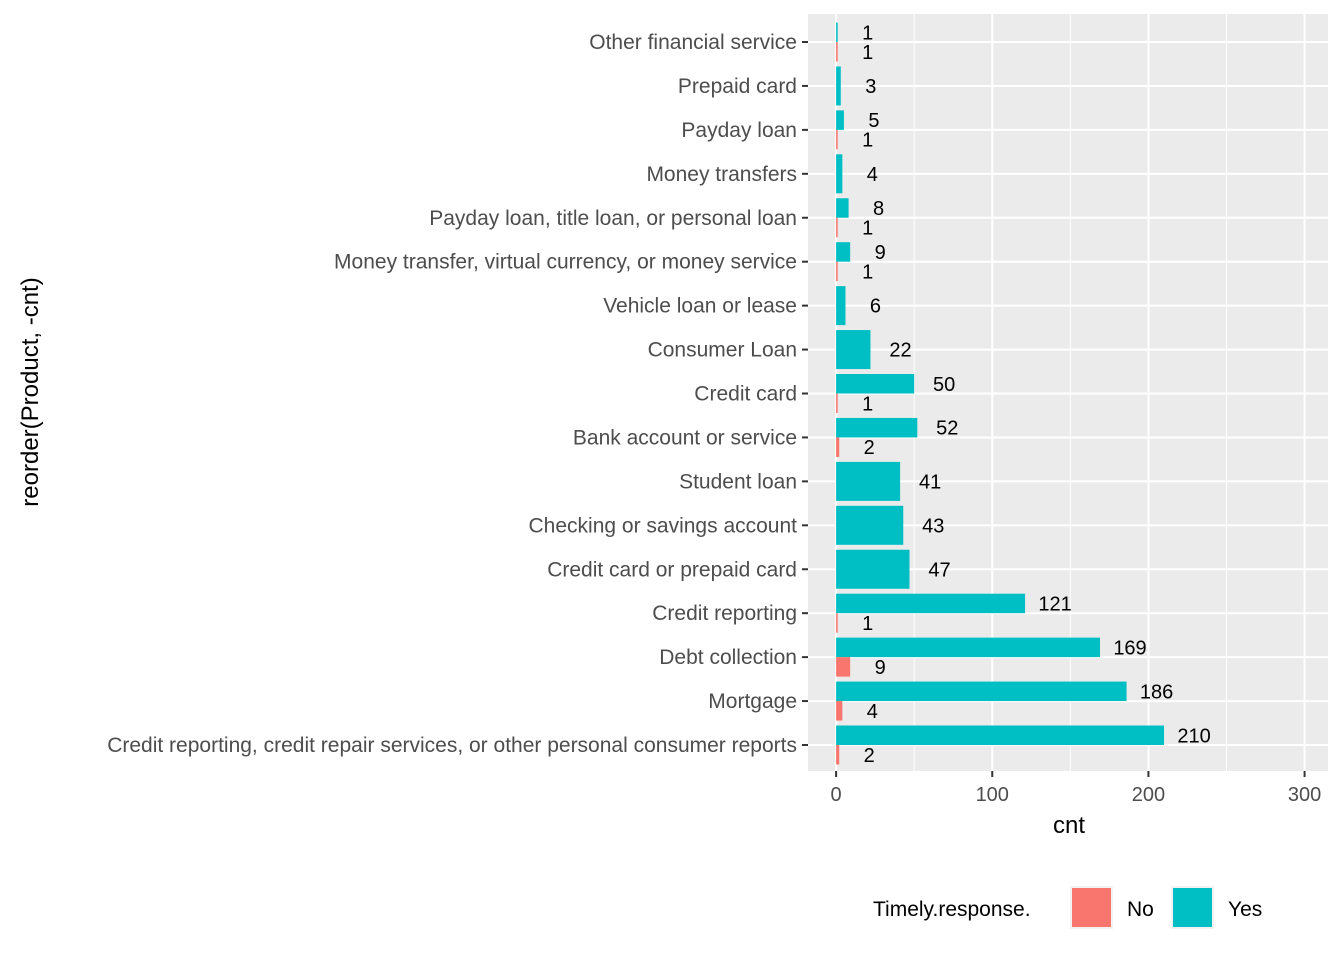 Image resolution: width=1344 pixels, height=960 pixels. I want to click on data-label-no-mortgage: 4, so click(872, 712).